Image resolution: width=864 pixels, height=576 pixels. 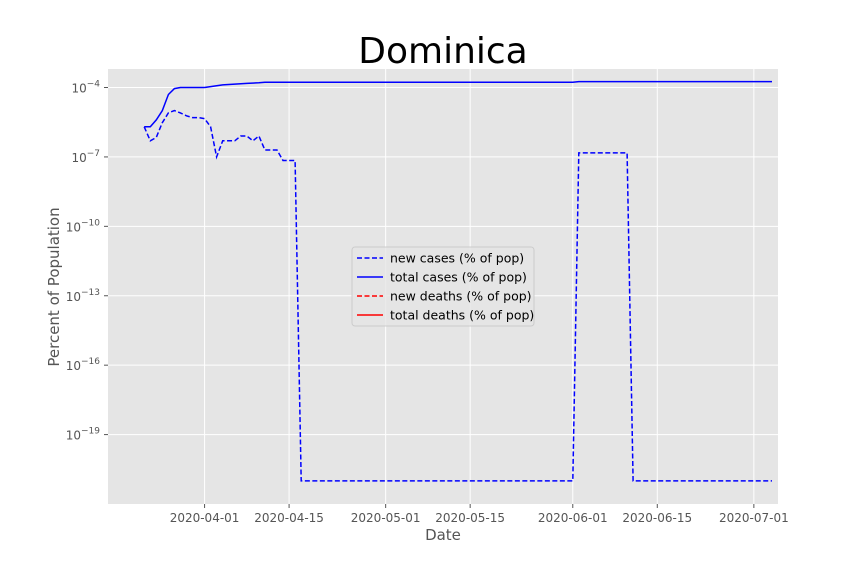 What do you see at coordinates (85, 157) in the screenshot?
I see `y-tick-label: 10⁻⁷` at bounding box center [85, 157].